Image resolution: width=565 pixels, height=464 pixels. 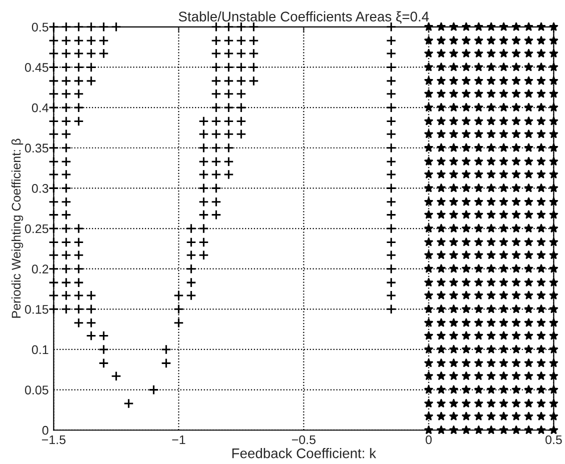 What do you see at coordinates (36, 390) in the screenshot?
I see `y-tick-label: 0.05` at bounding box center [36, 390].